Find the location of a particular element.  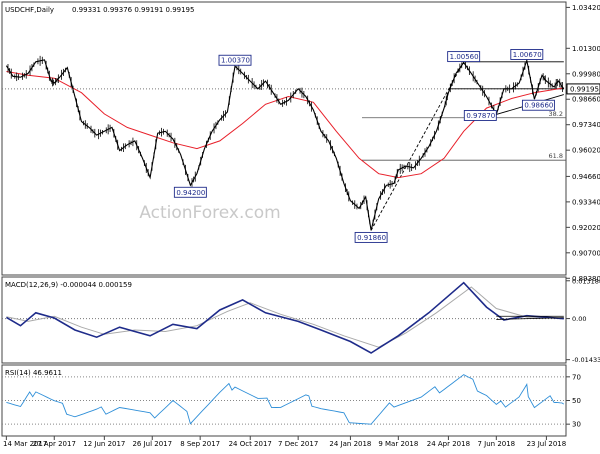

x-tick-label: 24 Apr 2018 is located at coordinates (448, 444).